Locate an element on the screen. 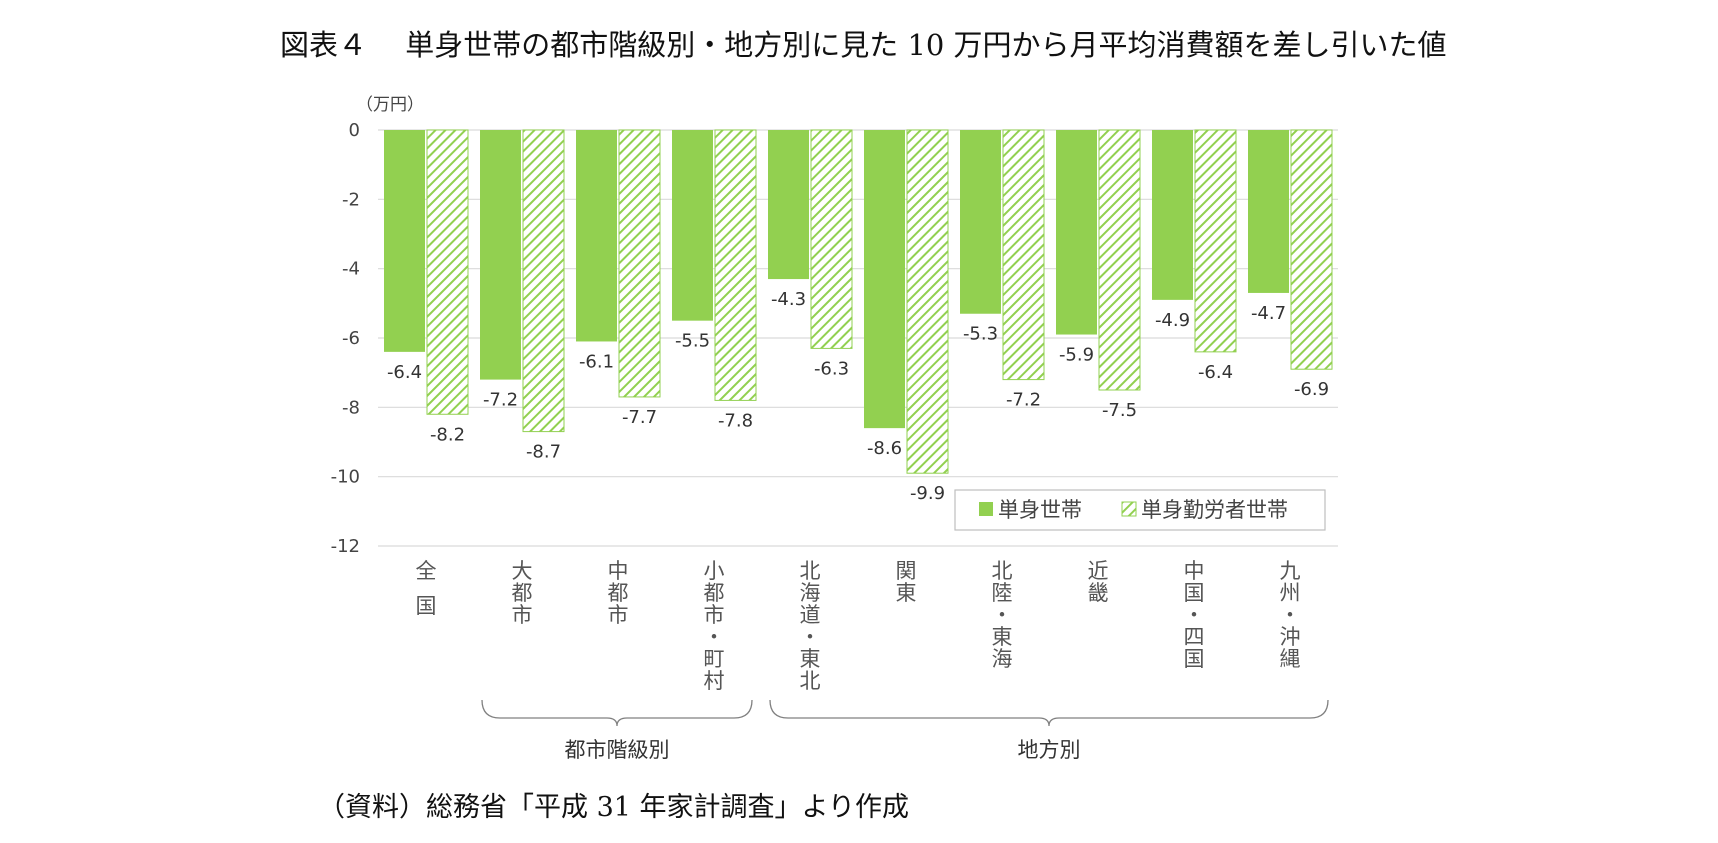 This screenshot has height=843, width=1718. legend-label-single: 単身世帯 is located at coordinates (1040, 510).